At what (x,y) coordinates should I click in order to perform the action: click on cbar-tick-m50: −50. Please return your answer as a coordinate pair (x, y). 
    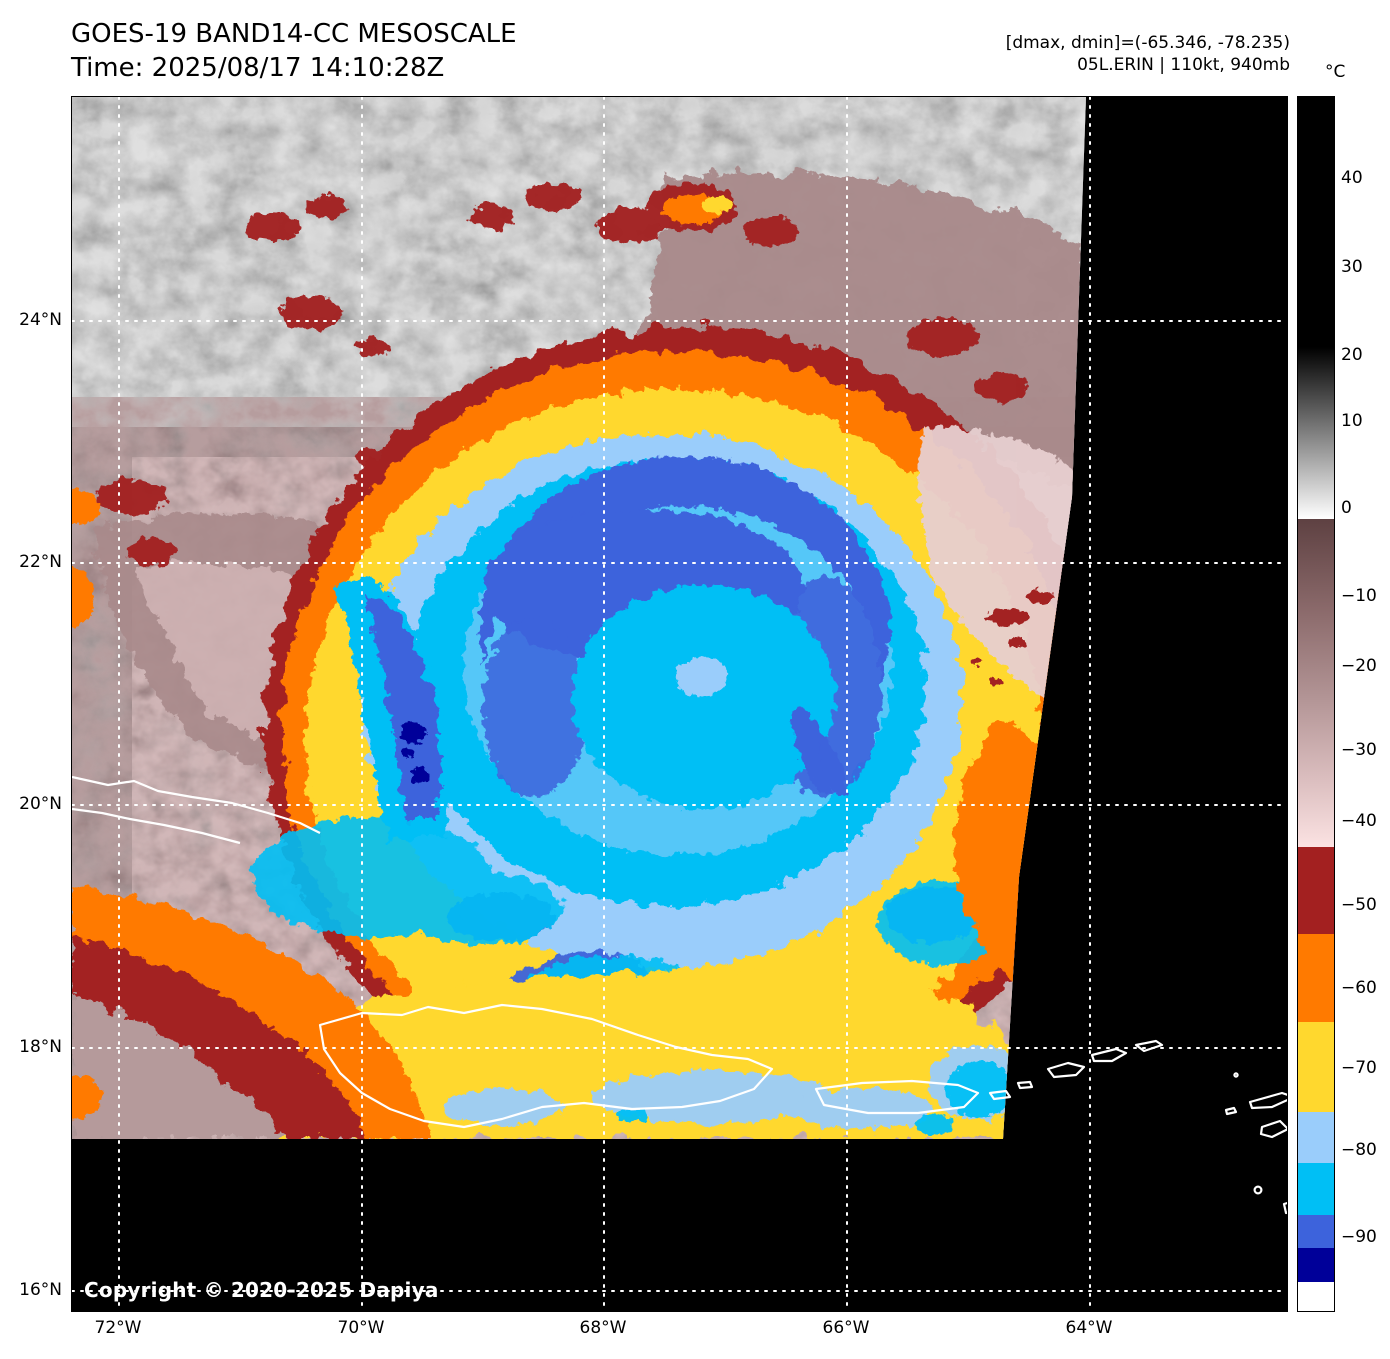
    Looking at the image, I should click on (1359, 905).